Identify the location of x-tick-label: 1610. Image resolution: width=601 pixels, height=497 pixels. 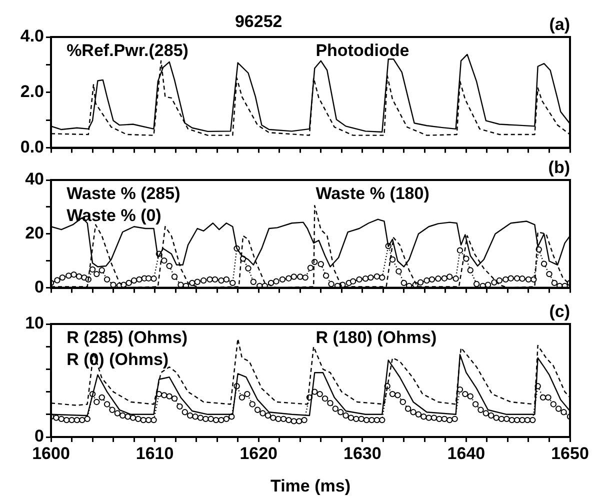
(155, 453).